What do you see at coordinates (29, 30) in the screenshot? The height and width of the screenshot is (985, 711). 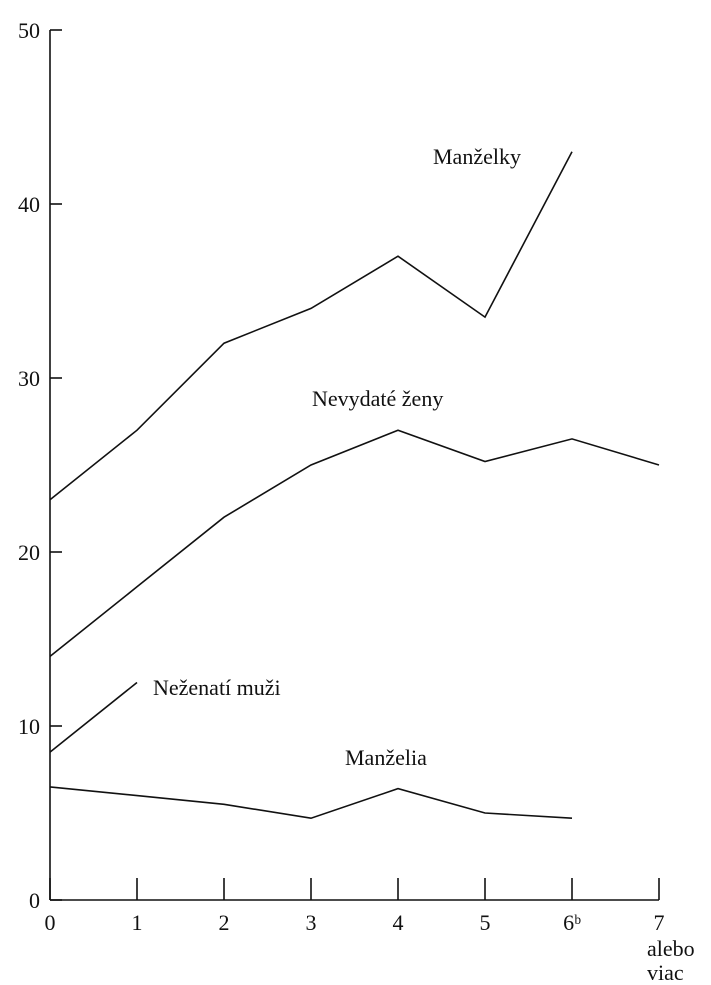 I see `y-tick-label: 50` at bounding box center [29, 30].